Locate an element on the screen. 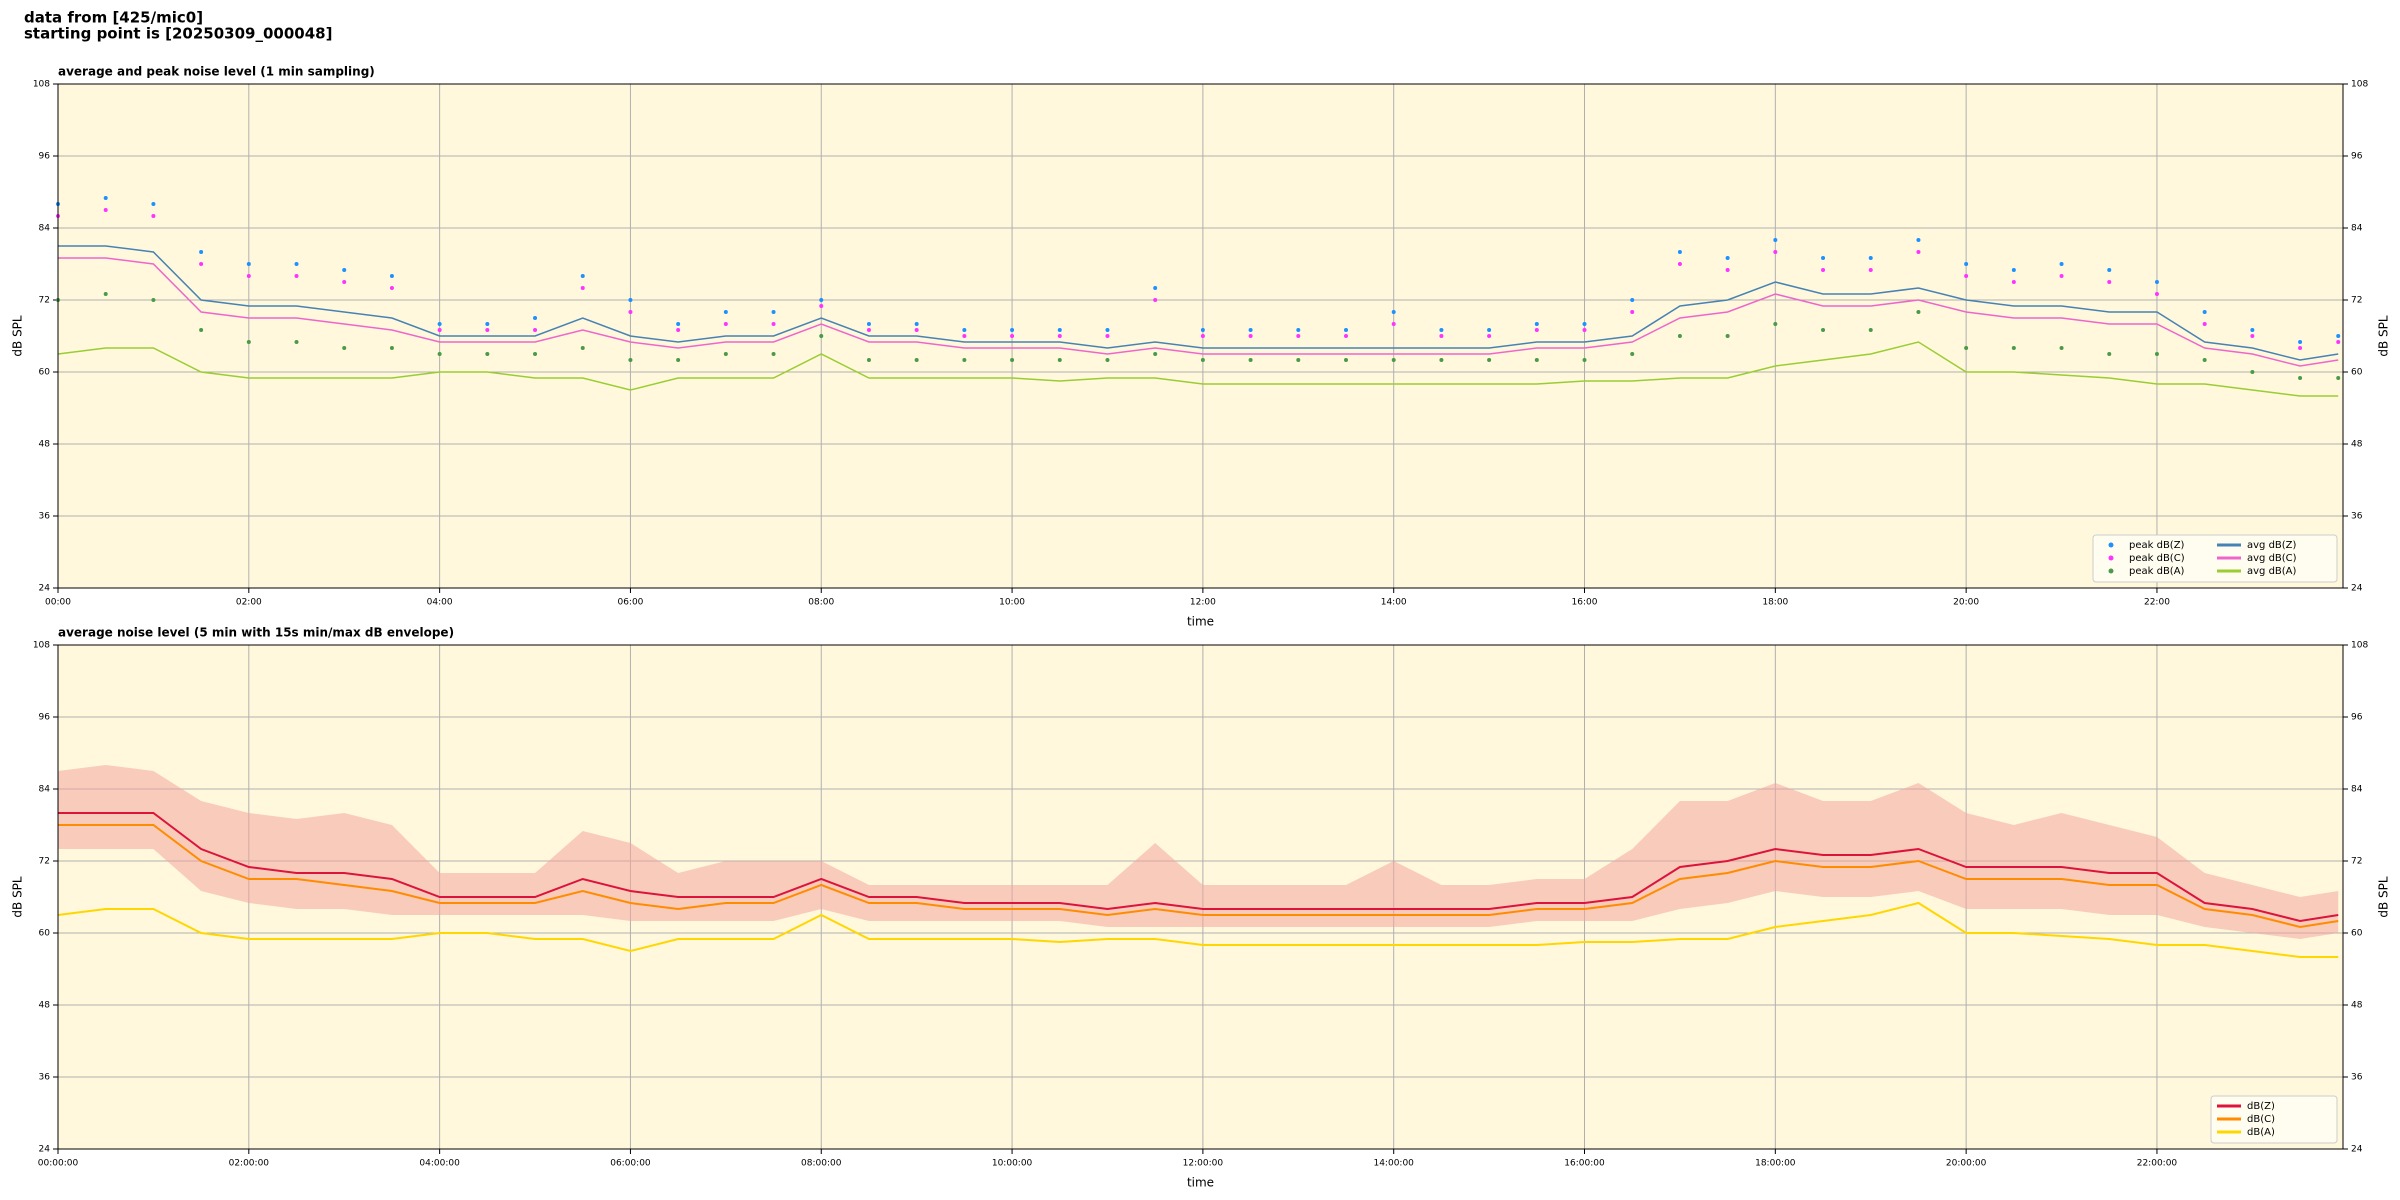  x-tick-label: 18:00 is located at coordinates (1775, 603).